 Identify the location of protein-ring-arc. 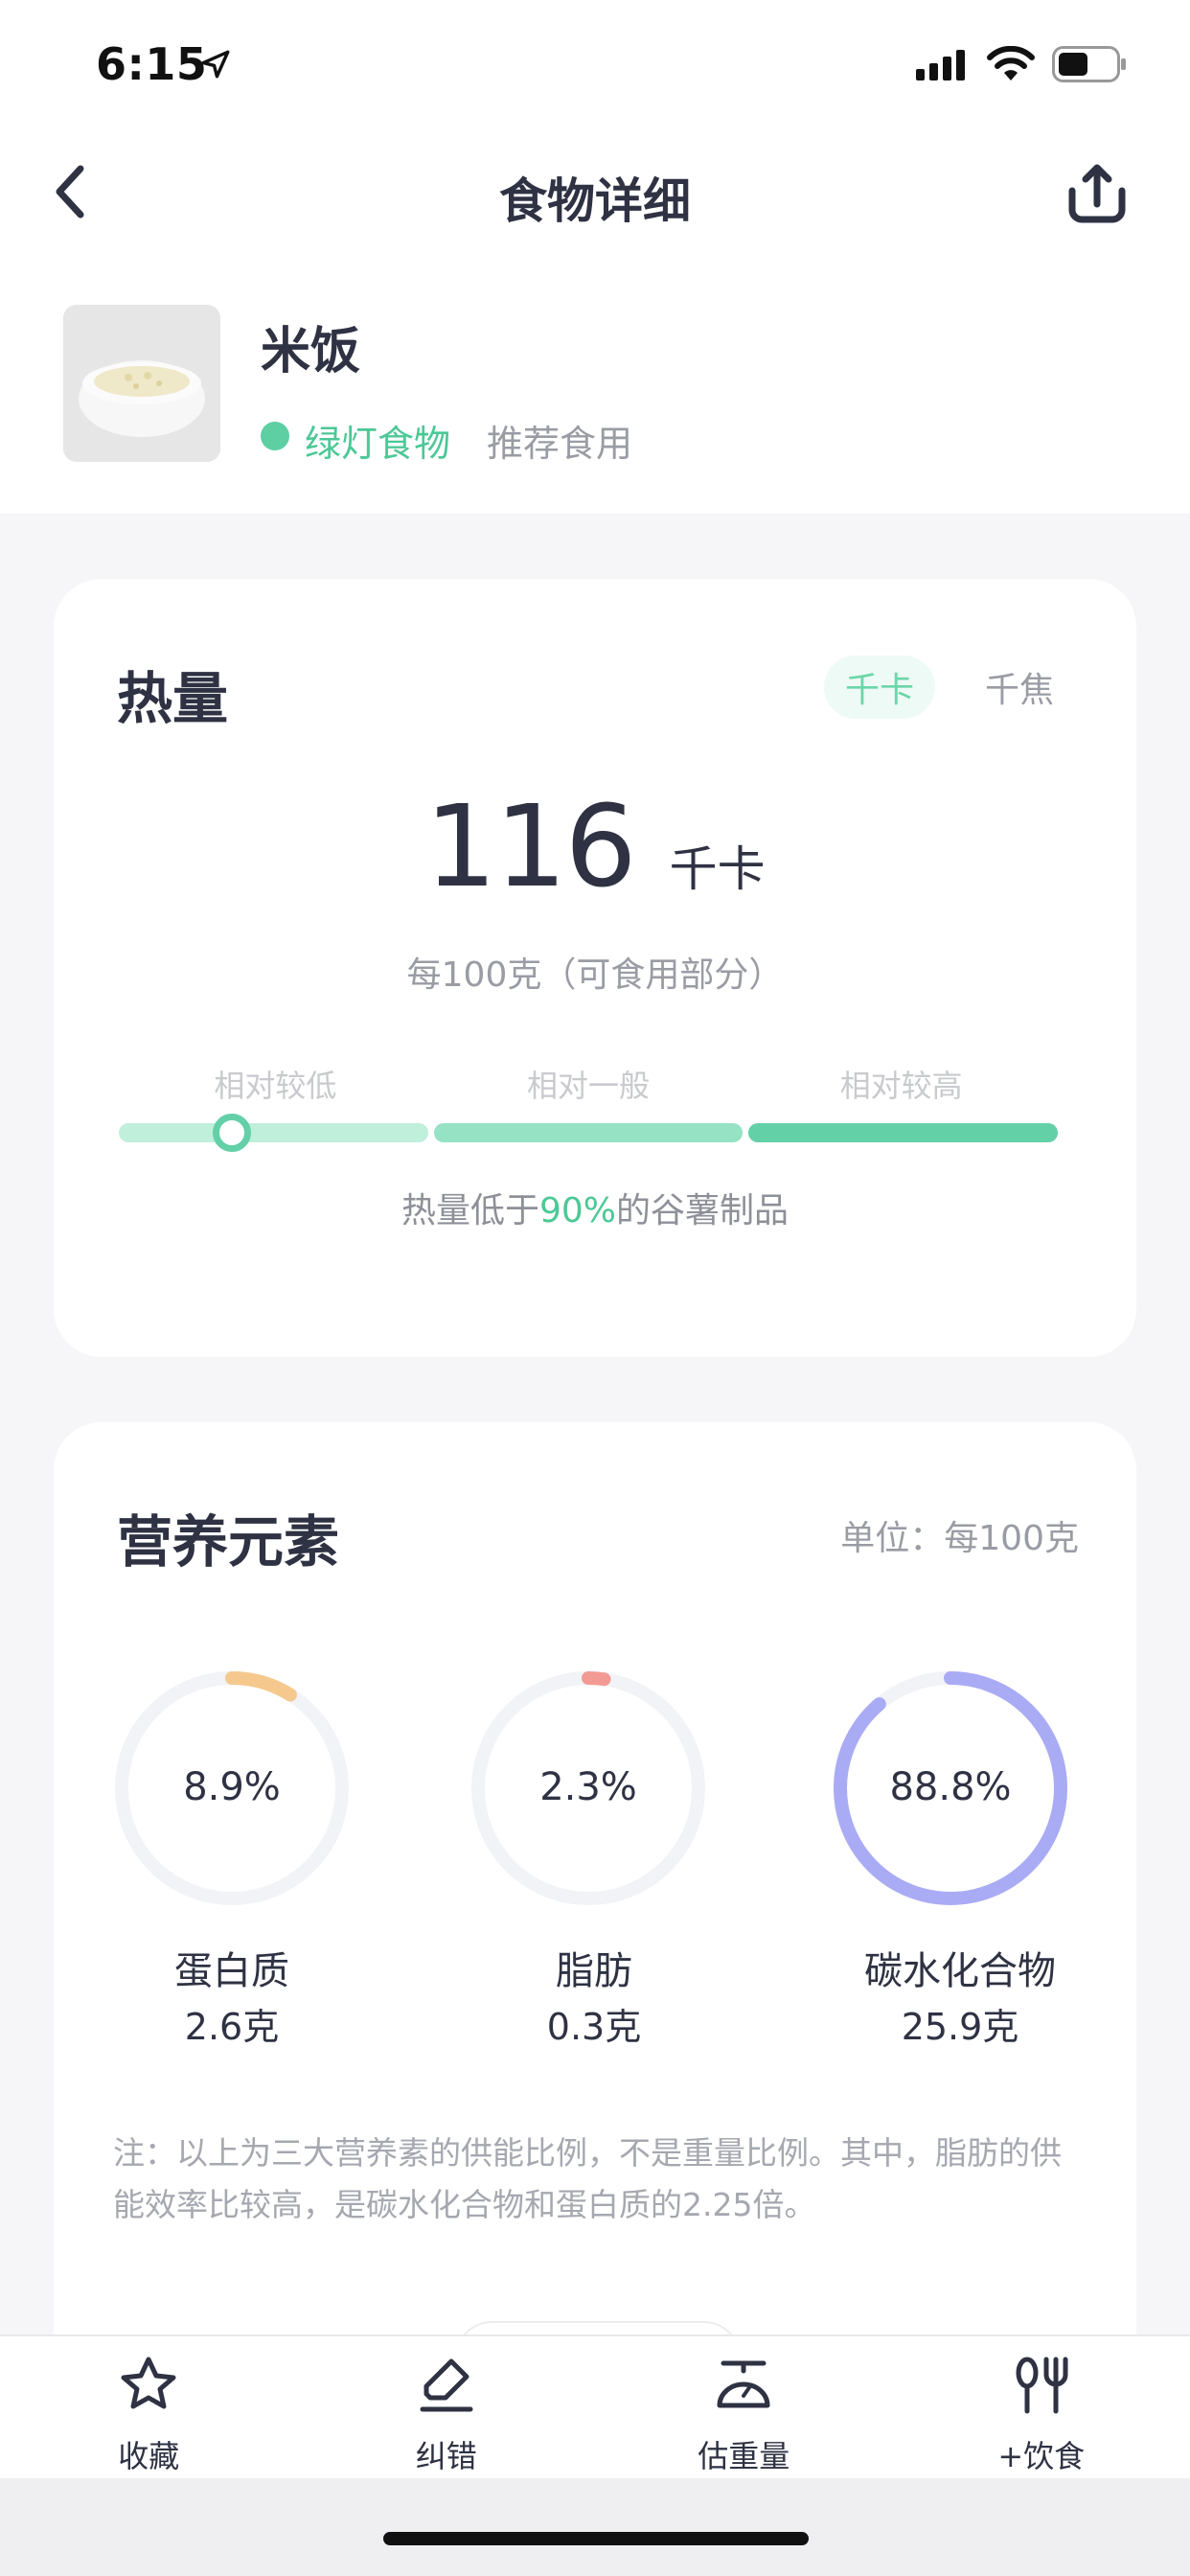
(232, 1788).